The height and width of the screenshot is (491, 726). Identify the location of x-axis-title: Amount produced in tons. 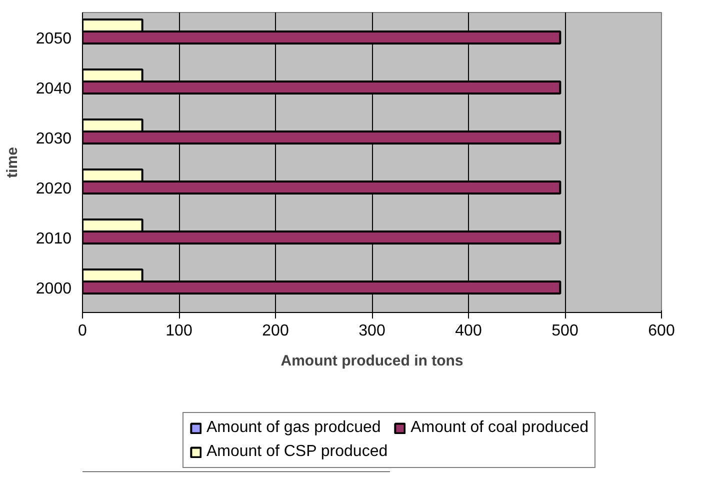
(372, 361).